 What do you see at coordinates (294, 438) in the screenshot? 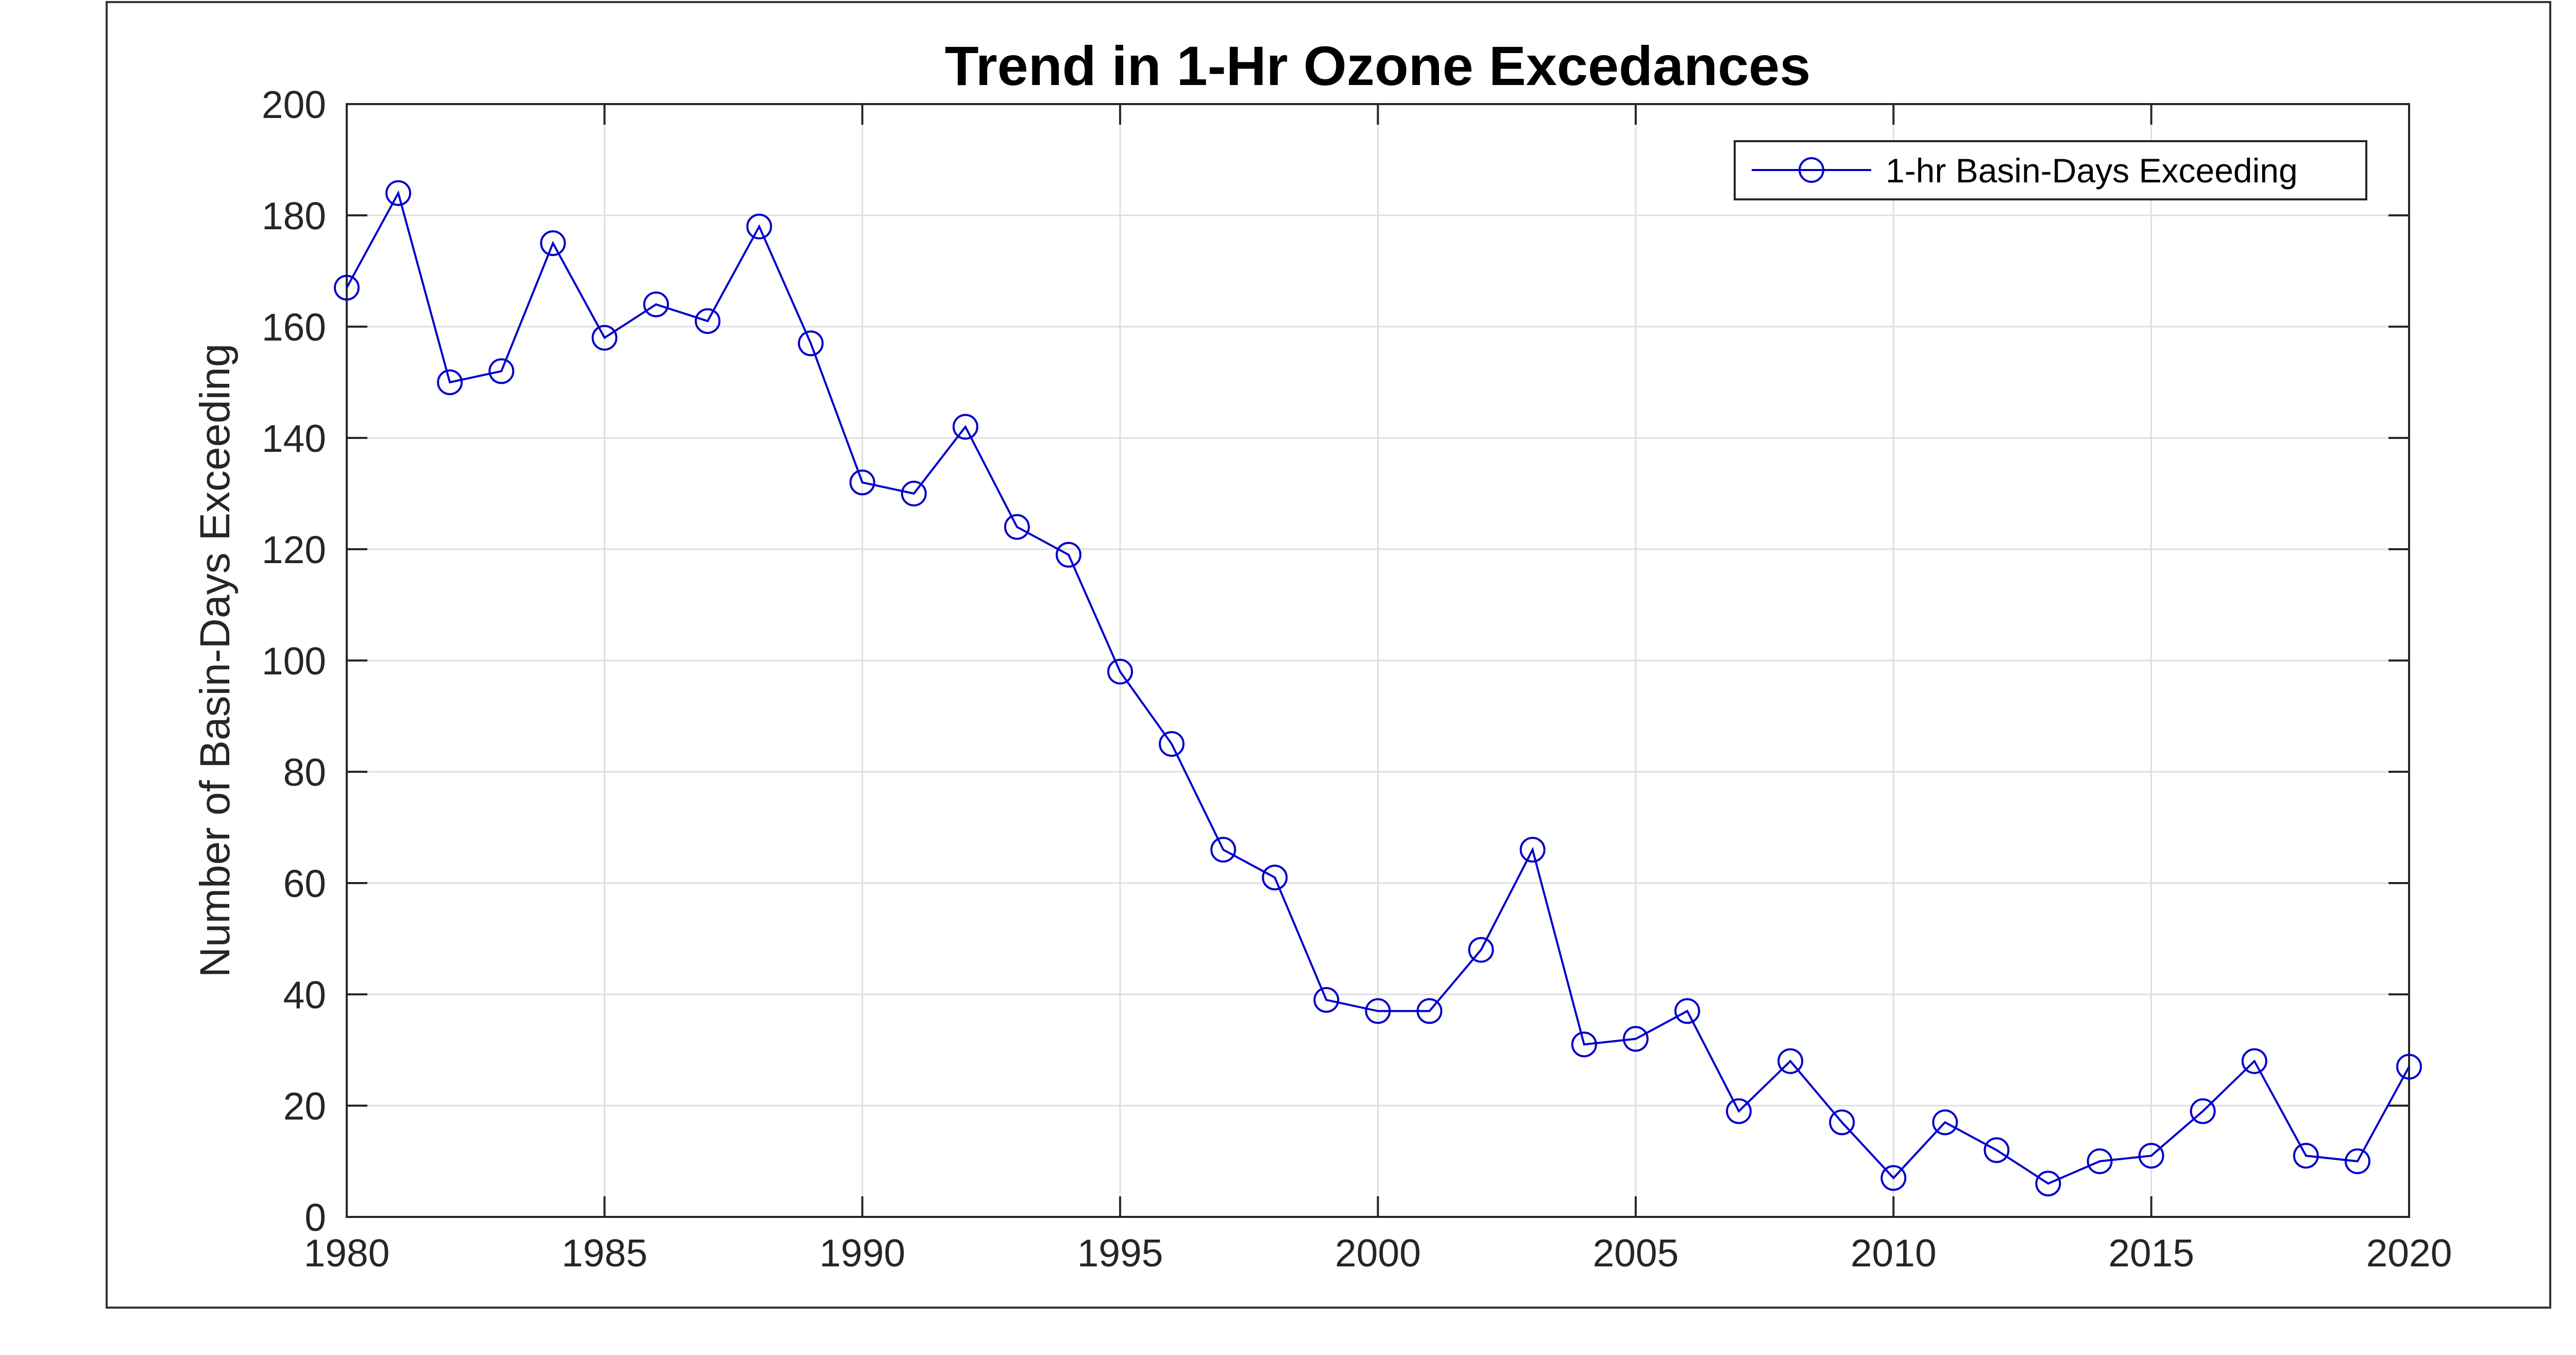
I see `y-tick-label: 140` at bounding box center [294, 438].